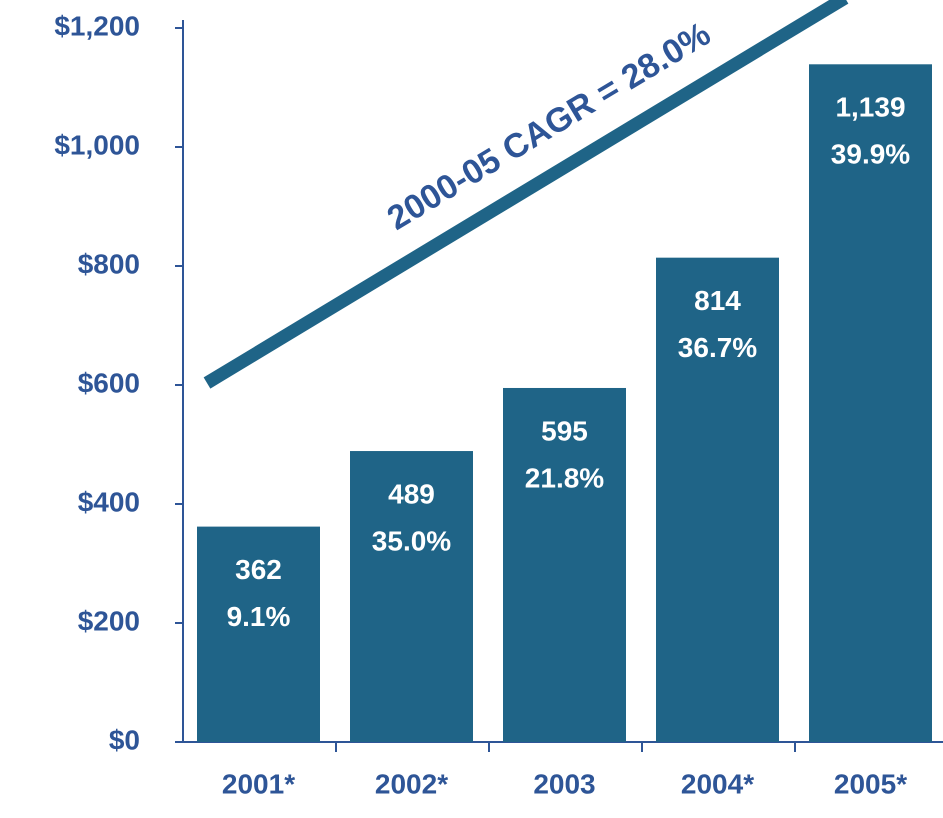 This screenshot has height=818, width=943. I want to click on x-tick-label: 2002*, so click(411, 783).